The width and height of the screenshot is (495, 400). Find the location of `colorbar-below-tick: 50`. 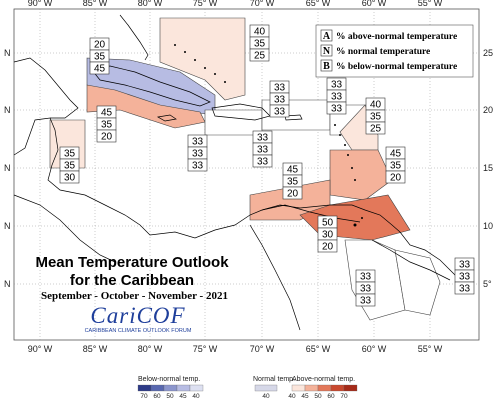

colorbar-below-tick: 50 is located at coordinates (170, 396).